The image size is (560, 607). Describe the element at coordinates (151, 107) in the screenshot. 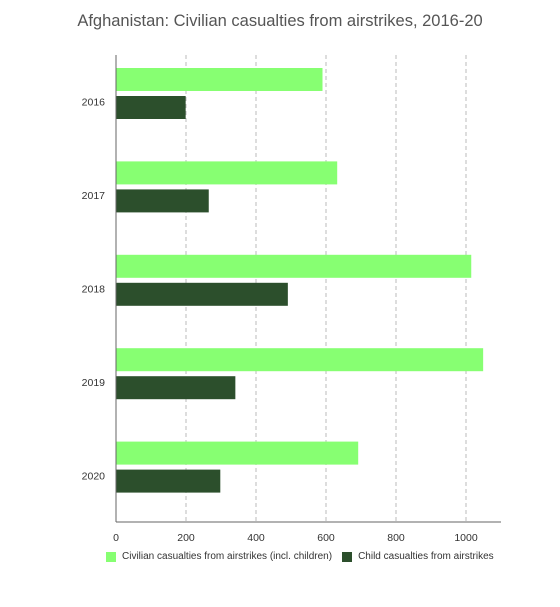

I see `bar-child-2016` at that location.